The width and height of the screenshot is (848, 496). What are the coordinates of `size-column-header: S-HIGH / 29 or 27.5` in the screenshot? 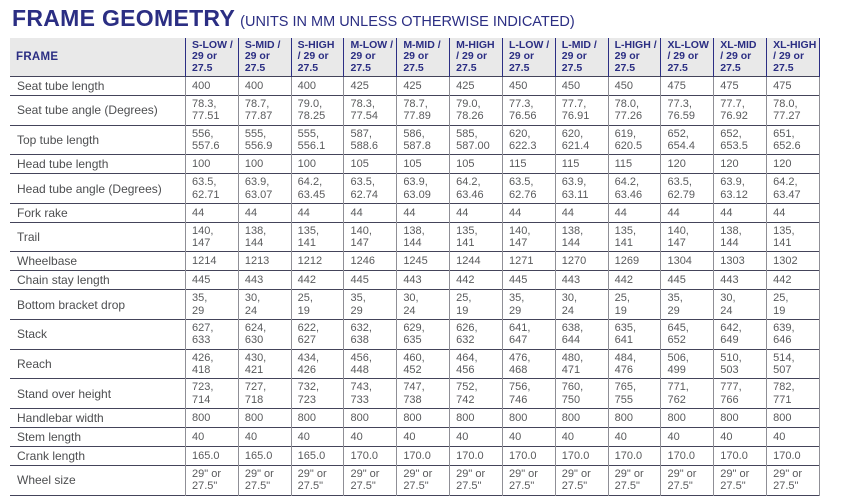 It's located at (317, 57).